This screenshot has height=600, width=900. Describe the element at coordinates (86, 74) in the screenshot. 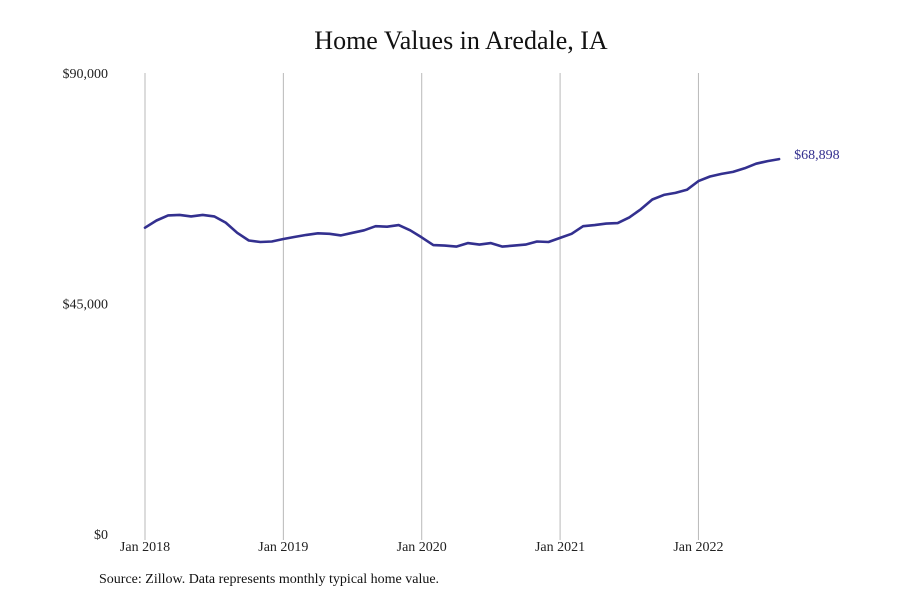

I see `y-tick-label: $90,000` at that location.